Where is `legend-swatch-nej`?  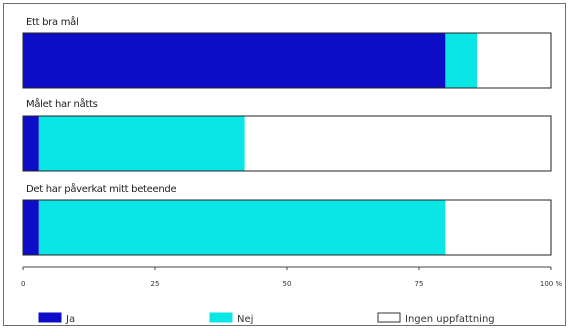 legend-swatch-nej is located at coordinates (221, 317).